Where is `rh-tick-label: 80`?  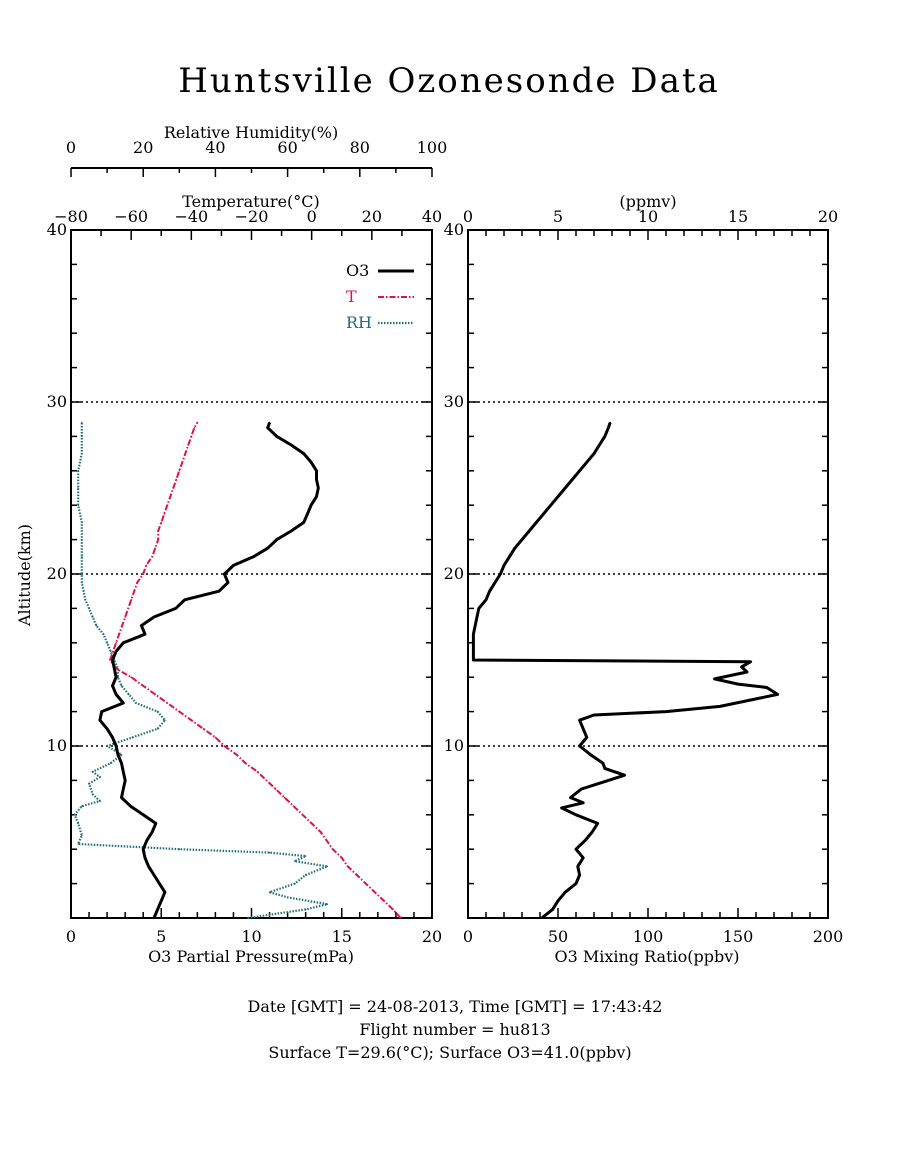 rh-tick-label: 80 is located at coordinates (360, 147).